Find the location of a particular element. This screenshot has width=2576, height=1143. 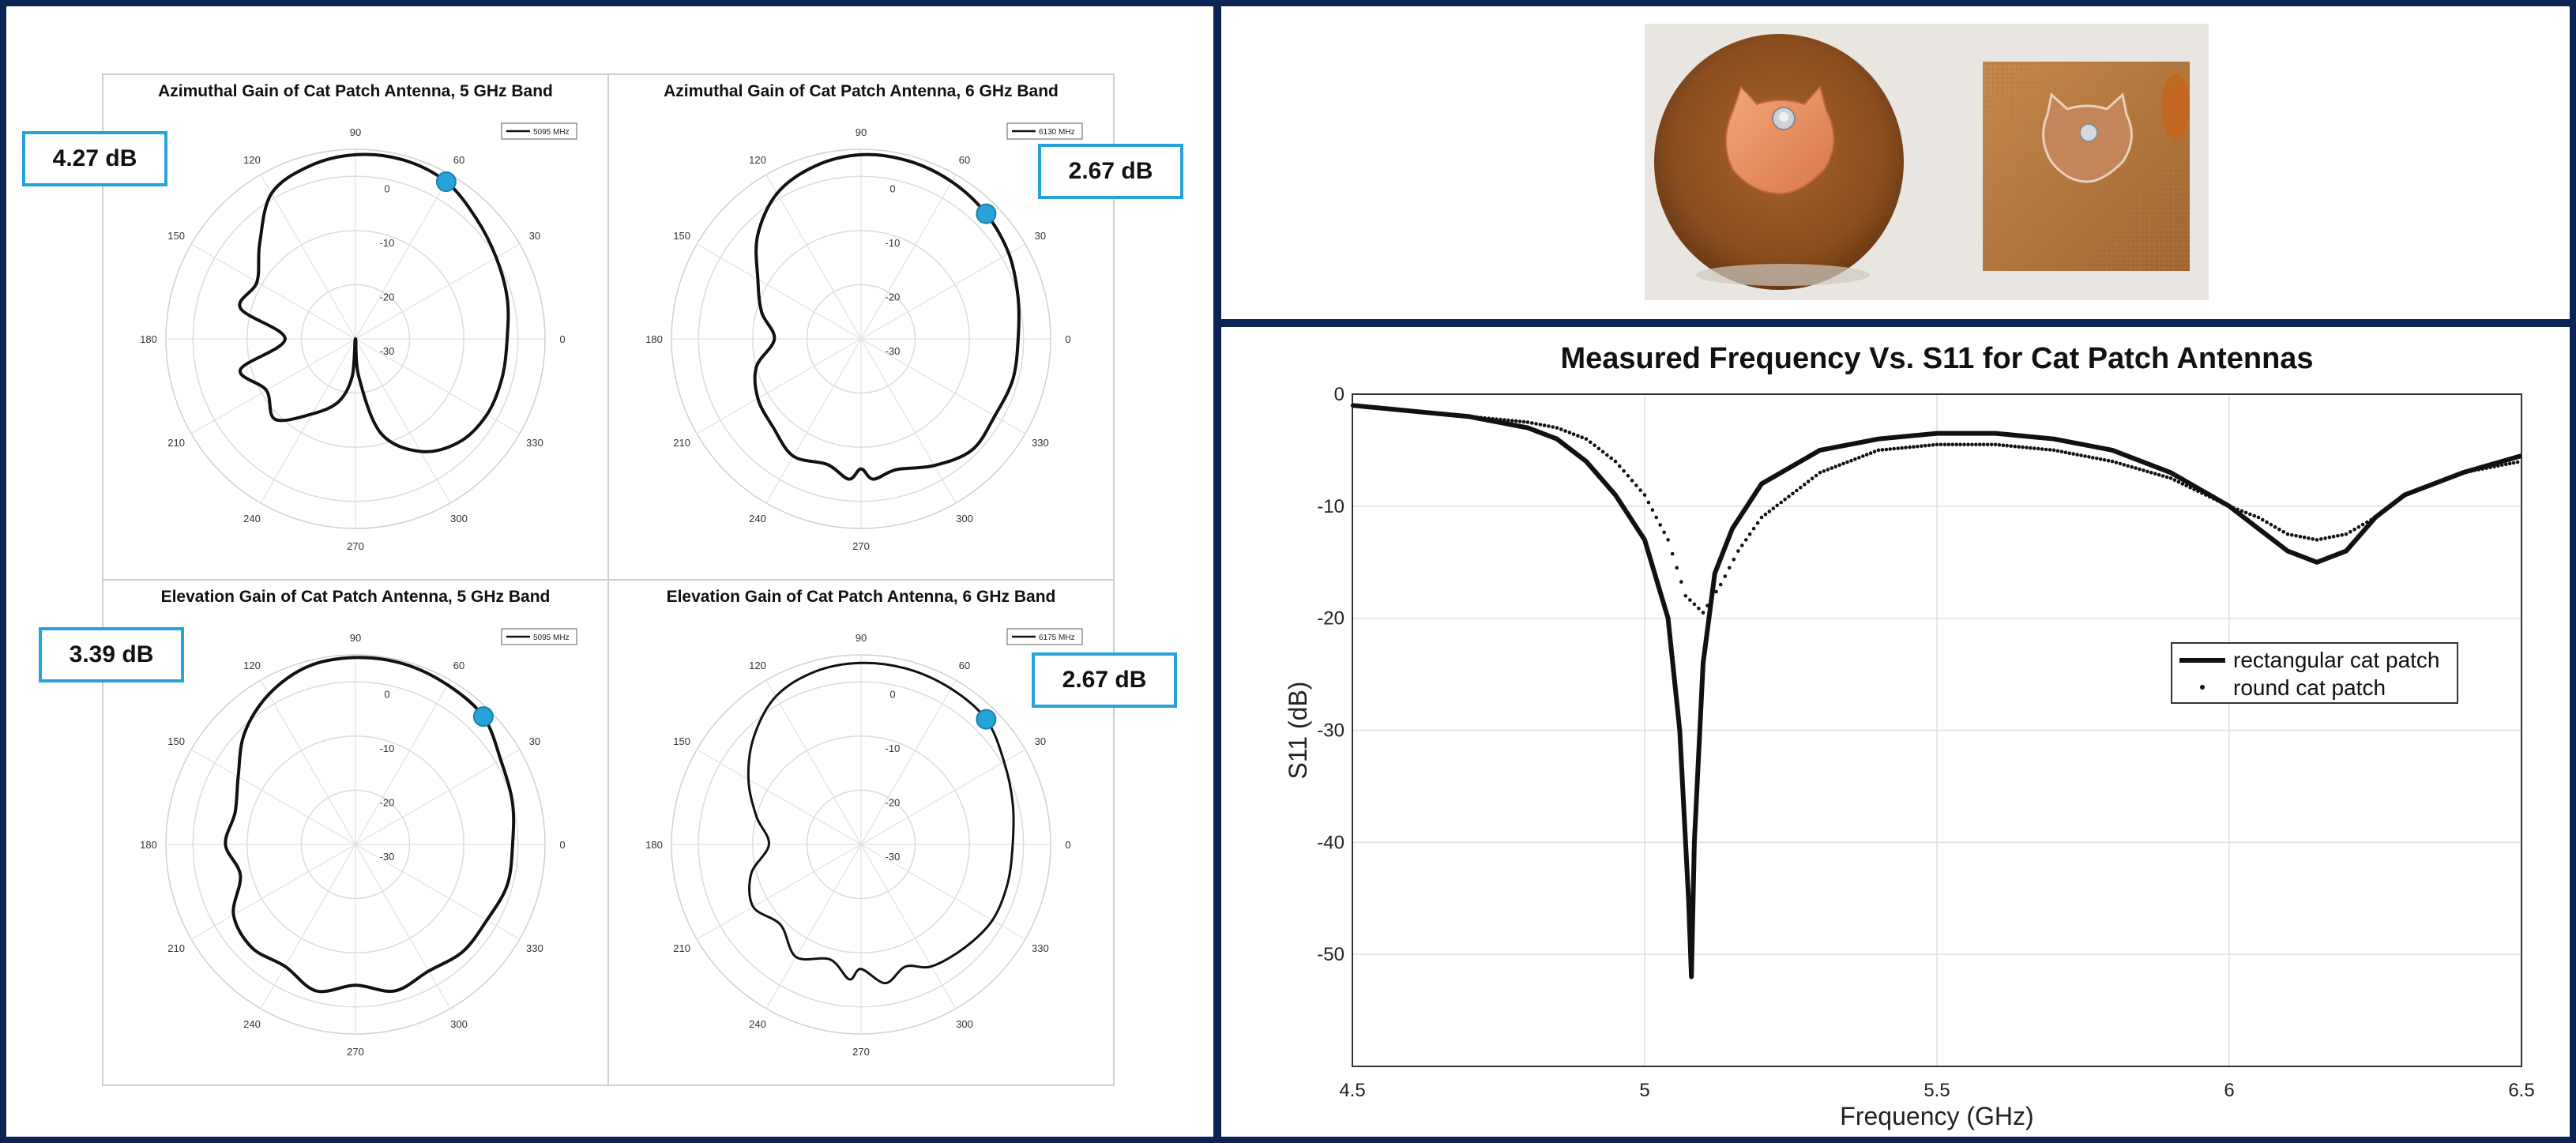

polar-radial-tick: -30 is located at coordinates (388, 351).